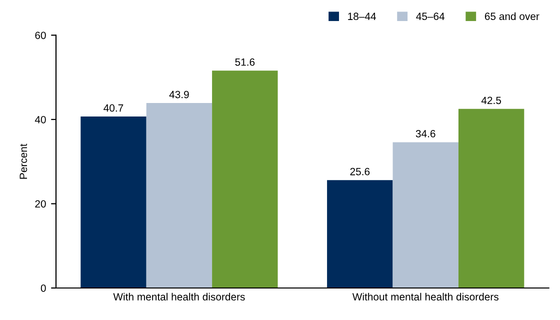  Describe the element at coordinates (425, 296) in the screenshot. I see `x-tick-label: Without mental health disorders` at that location.